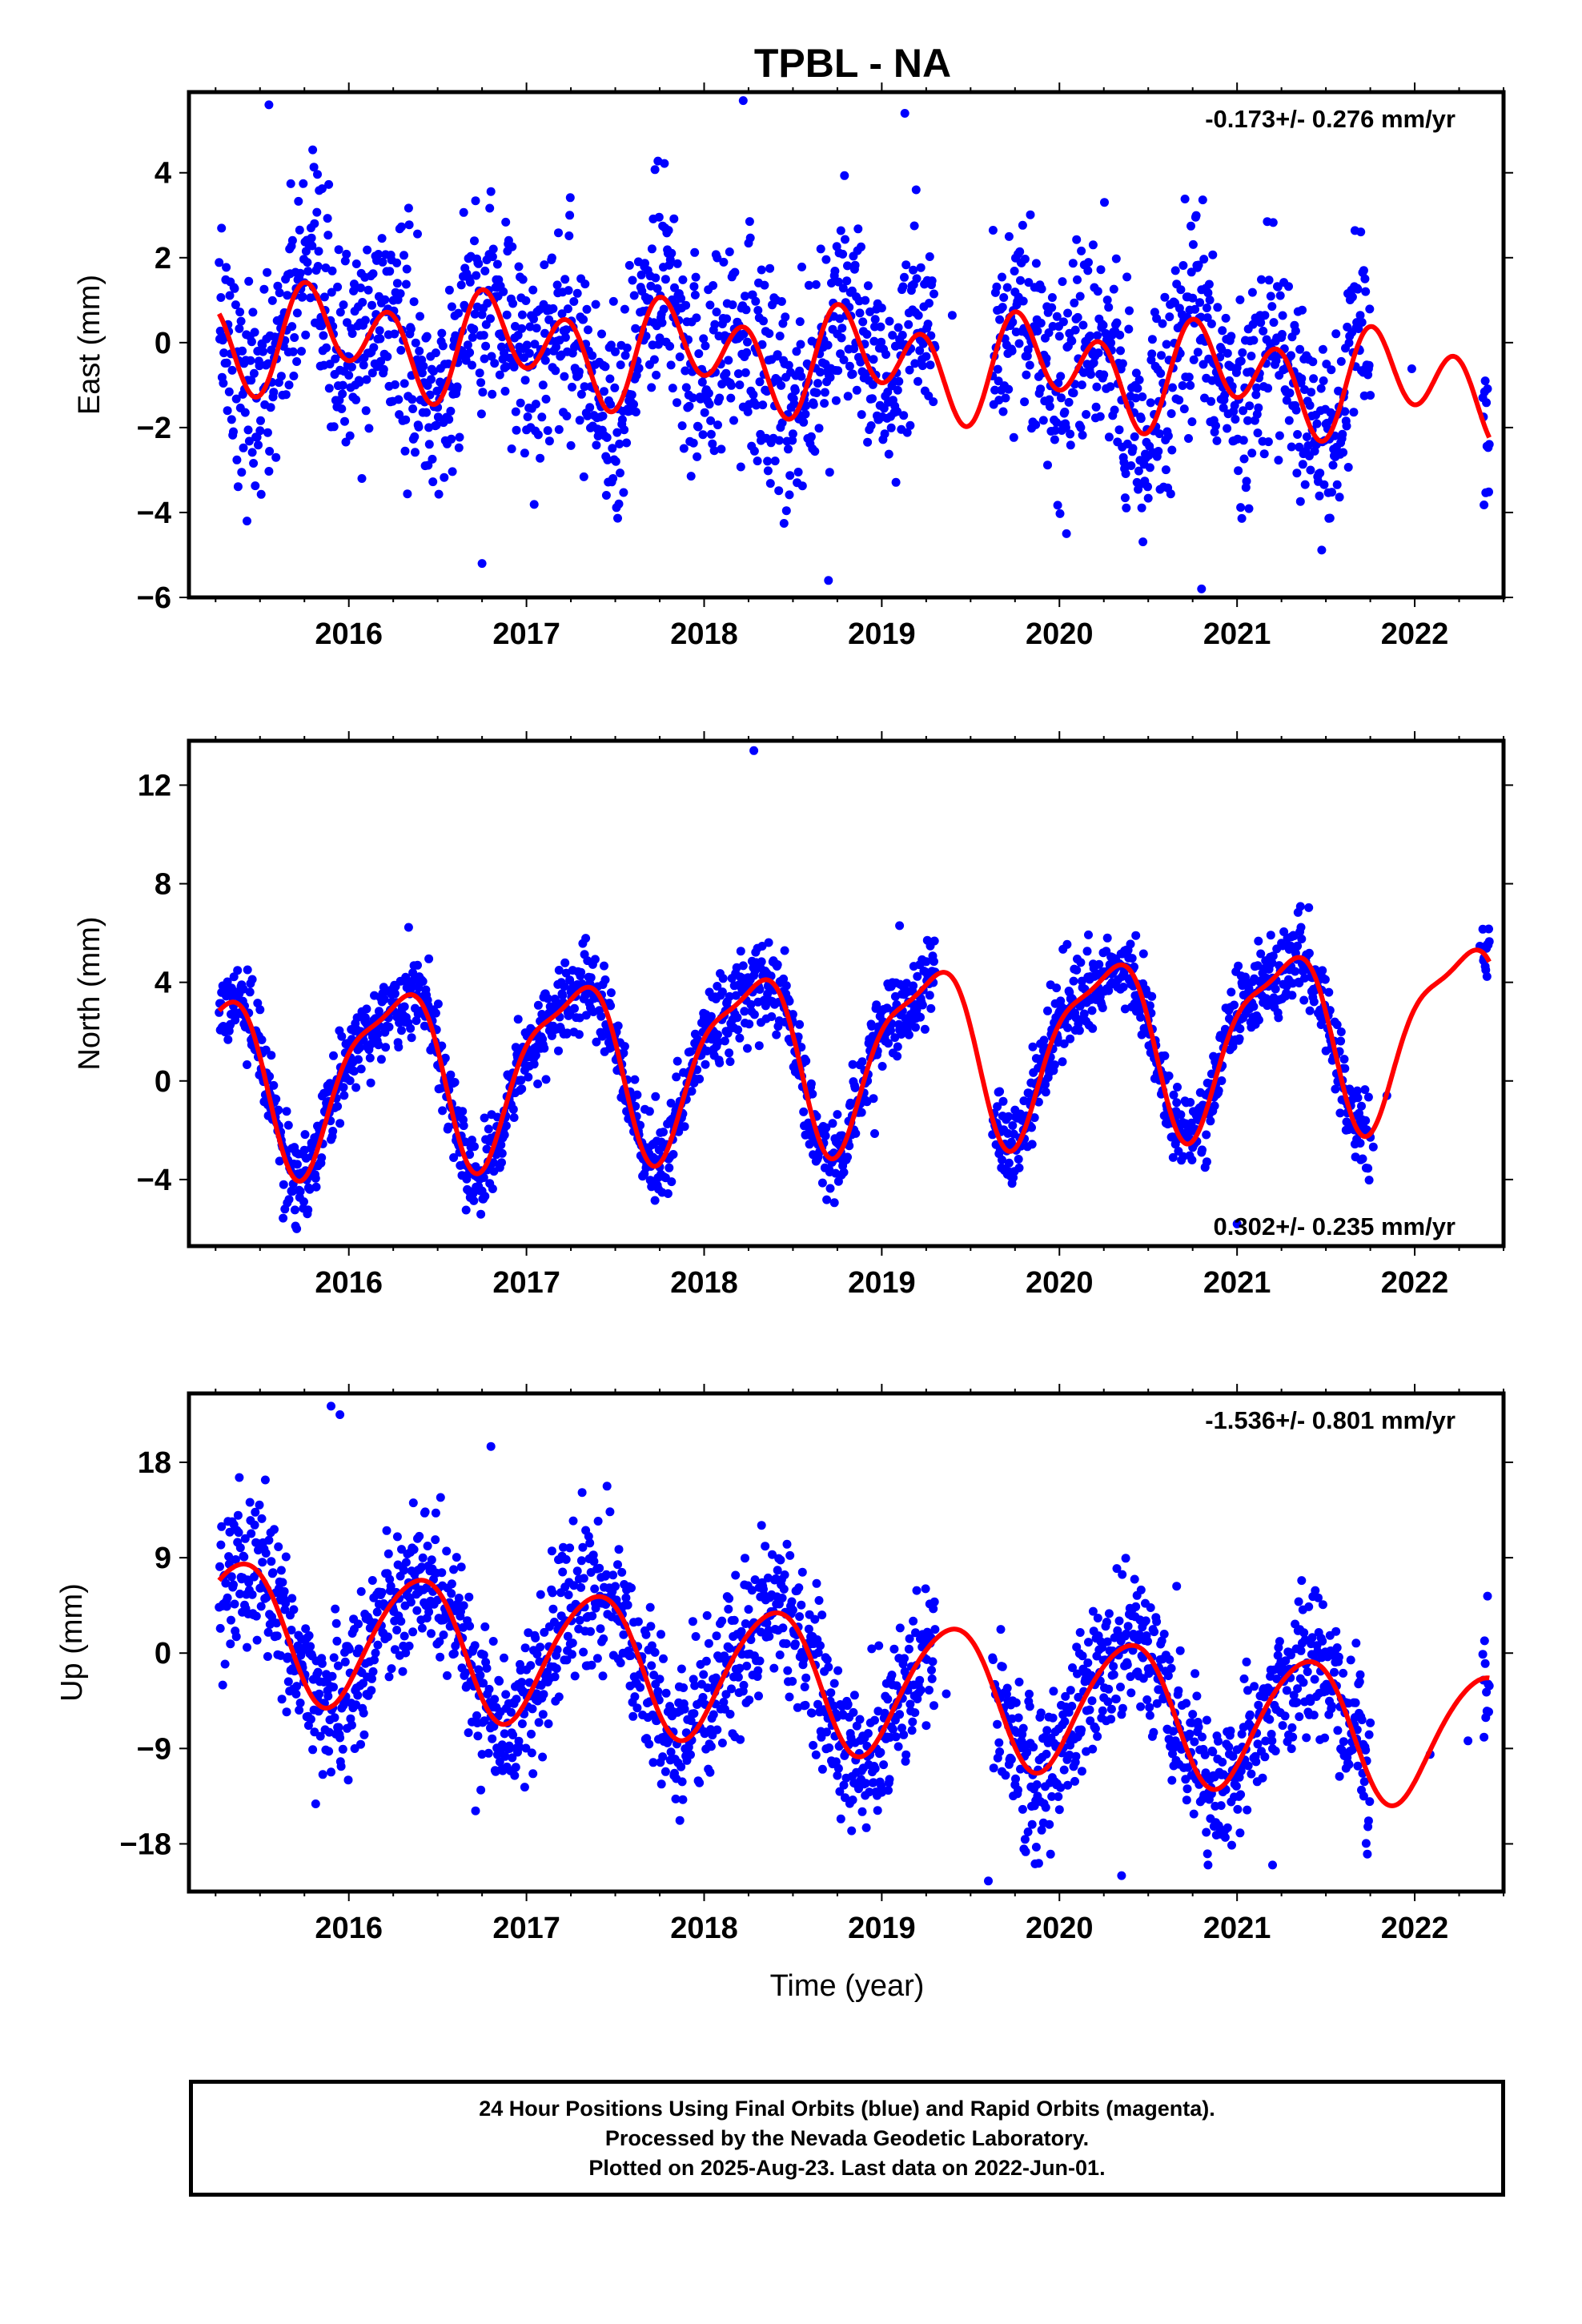 The image size is (1582, 2324). I want to click on north-x-tick-label: 2021, so click(1237, 1283).